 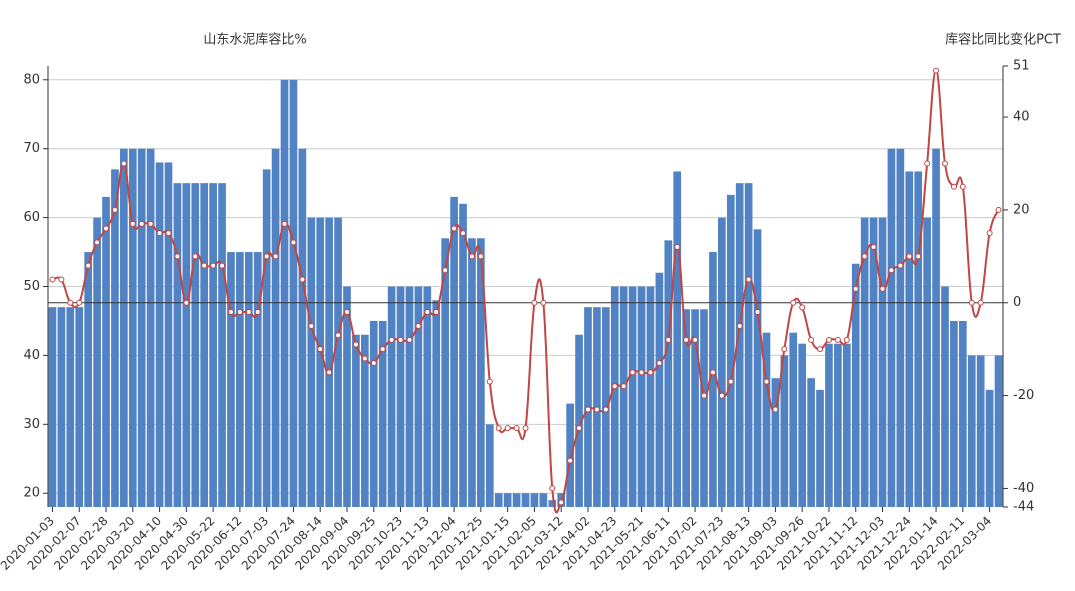 I want to click on y2-tick-label: -44, so click(x=1023, y=507).